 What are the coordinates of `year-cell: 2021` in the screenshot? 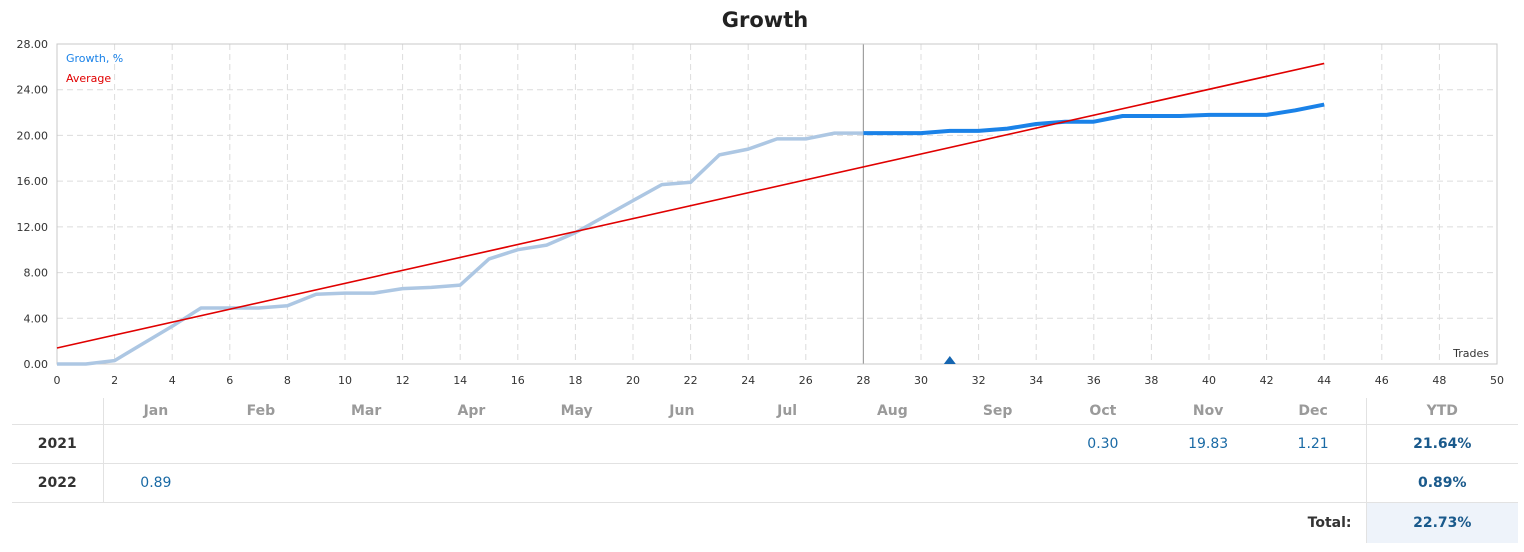 It's located at (58, 444).